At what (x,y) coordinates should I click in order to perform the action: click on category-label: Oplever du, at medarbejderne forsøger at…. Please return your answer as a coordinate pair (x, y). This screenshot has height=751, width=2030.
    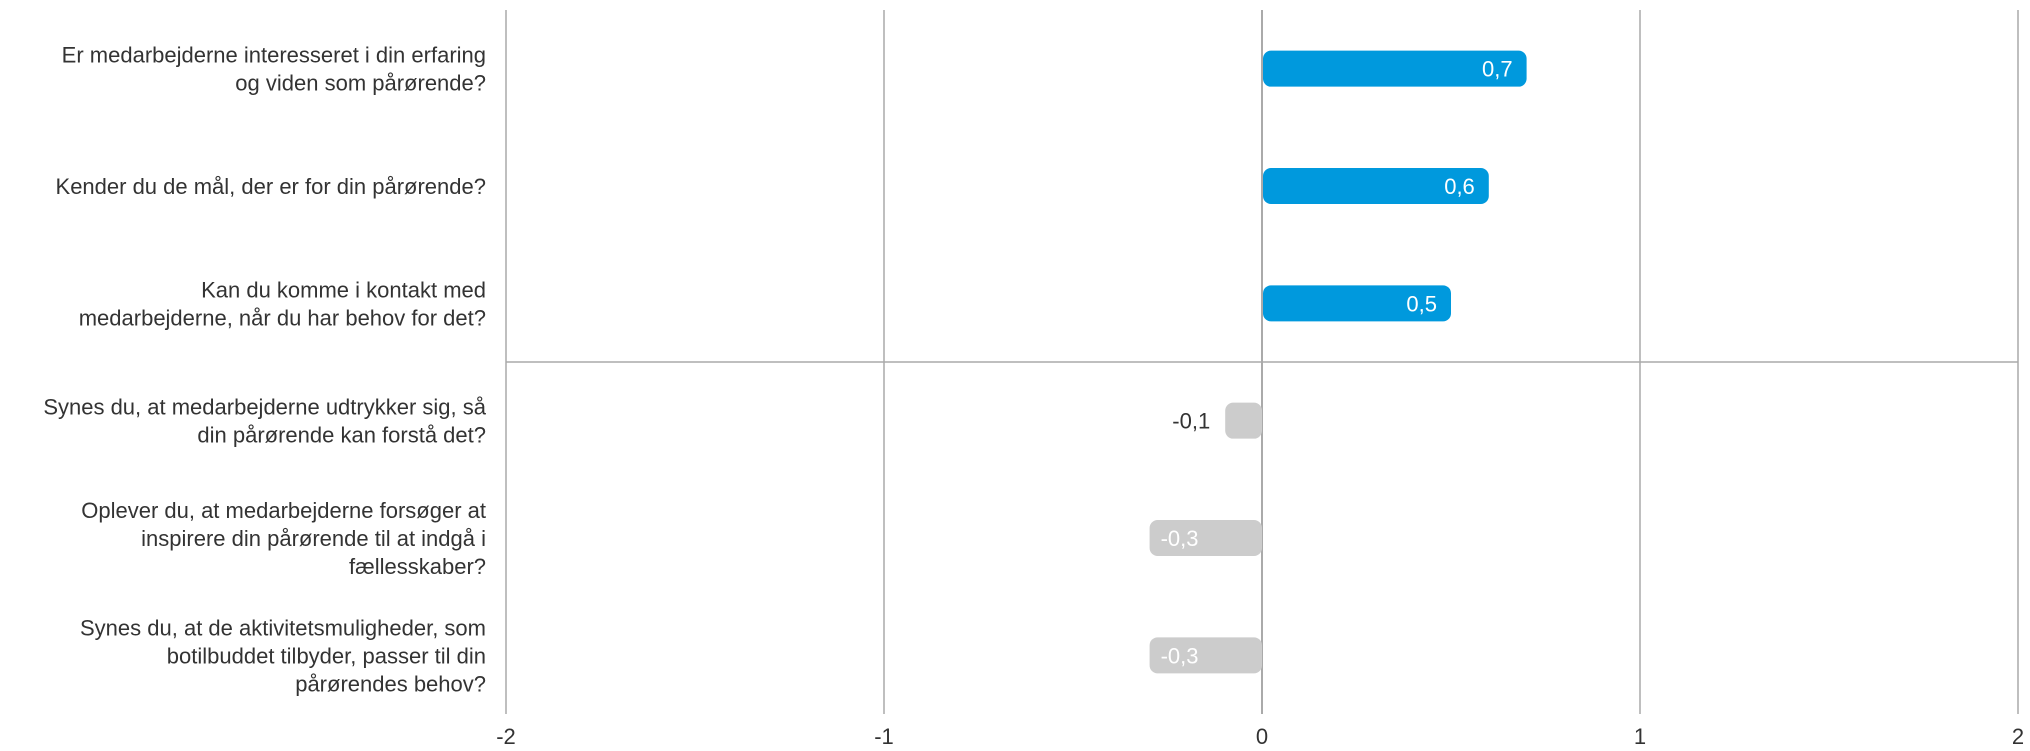
    Looking at the image, I should click on (283, 538).